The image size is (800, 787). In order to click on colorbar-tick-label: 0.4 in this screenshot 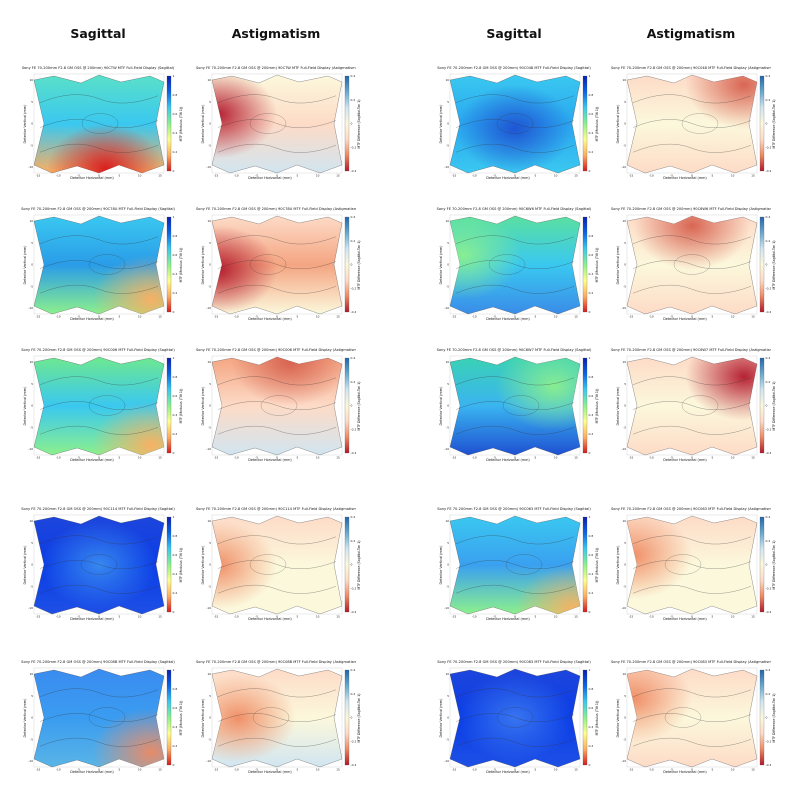, I will do `click(768, 670)`.